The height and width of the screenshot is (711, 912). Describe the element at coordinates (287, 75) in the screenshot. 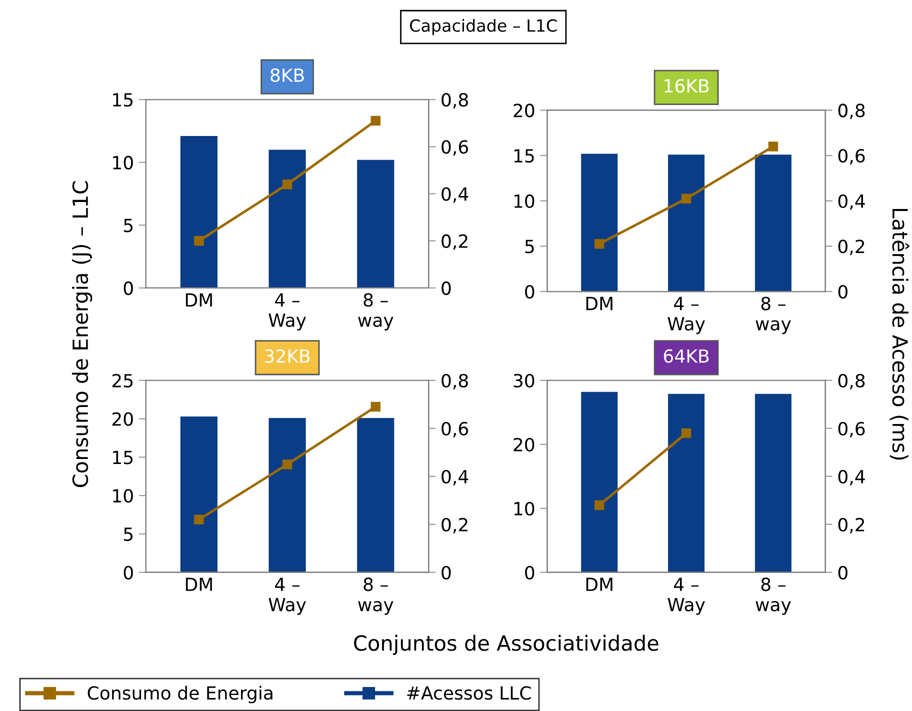

I see `chart-title: 8KB` at that location.